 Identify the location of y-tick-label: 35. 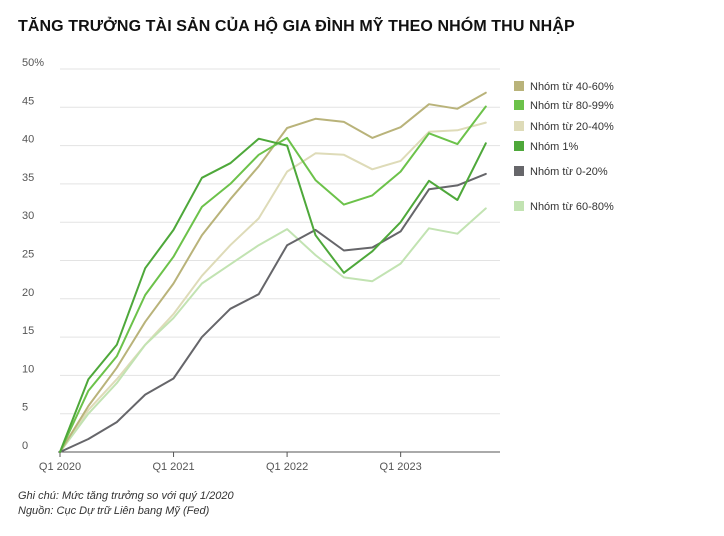
(28, 178).